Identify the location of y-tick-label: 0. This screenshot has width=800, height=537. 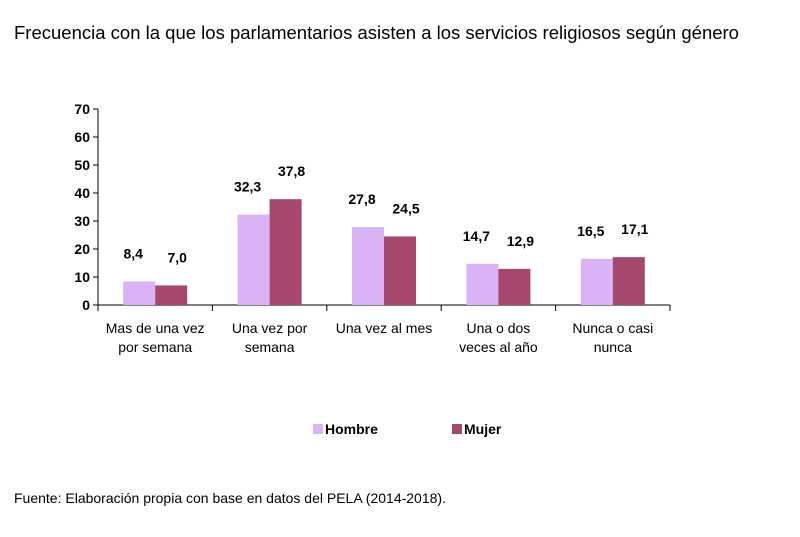
(86, 305).